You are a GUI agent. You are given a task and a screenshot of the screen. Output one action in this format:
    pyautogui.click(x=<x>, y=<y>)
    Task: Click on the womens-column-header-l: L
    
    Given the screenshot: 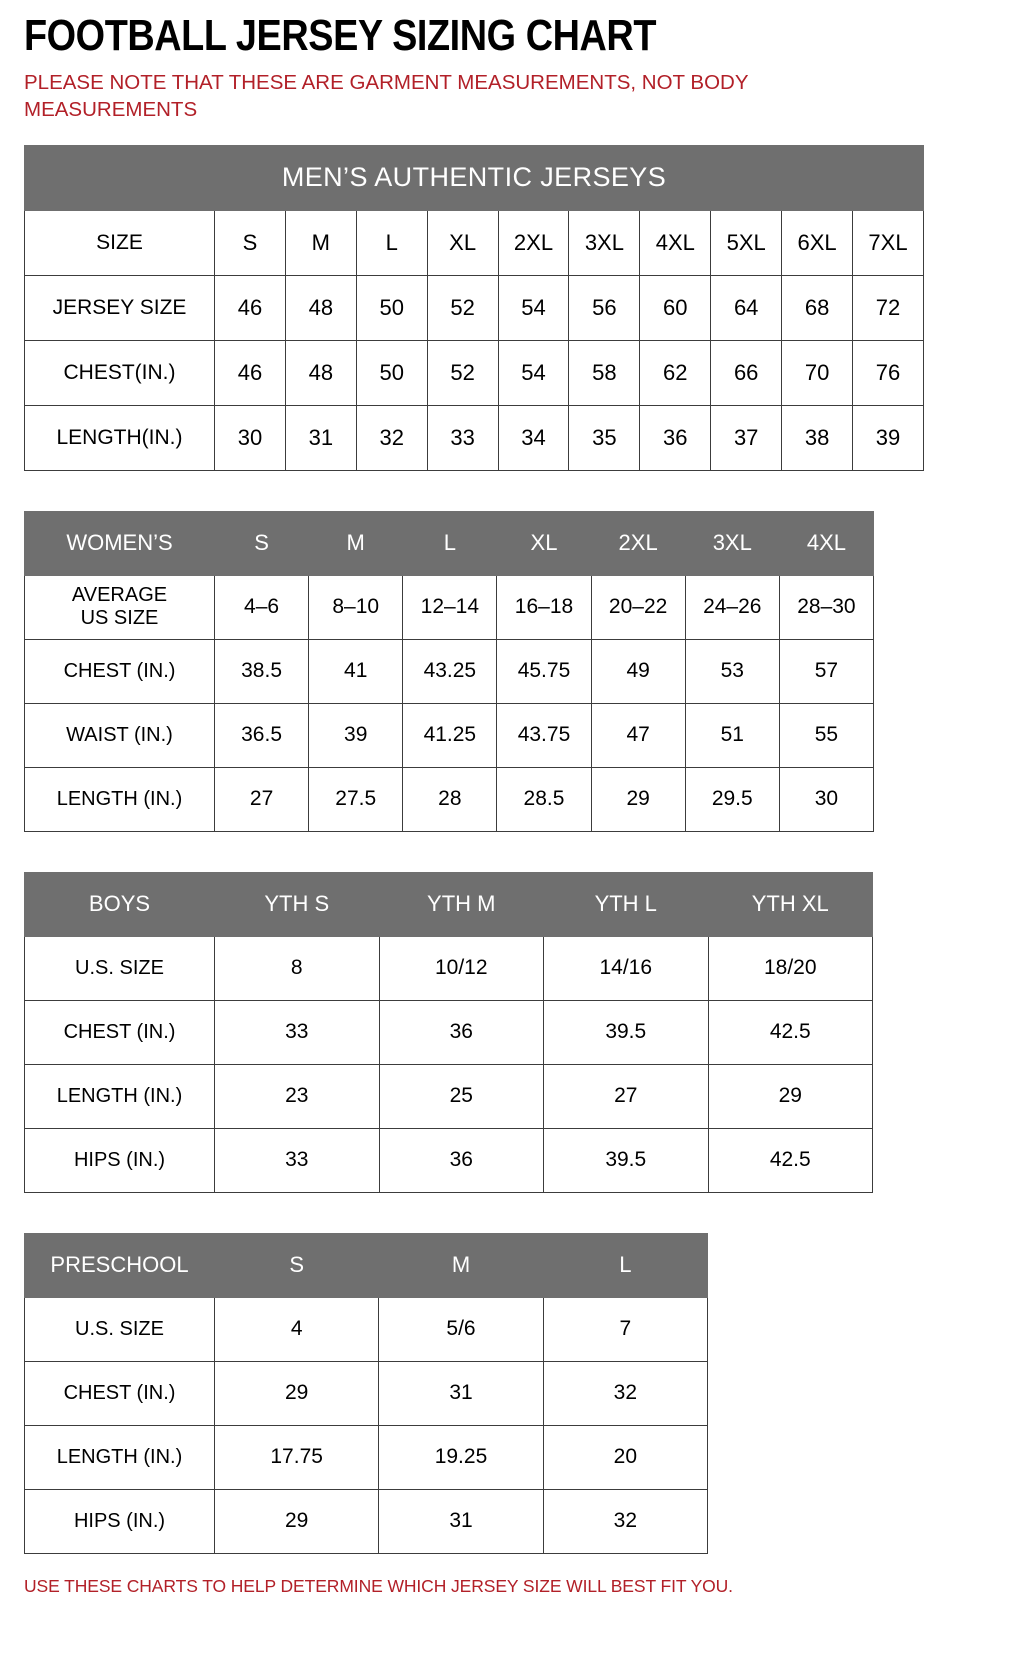 What is the action you would take?
    pyautogui.click(x=450, y=543)
    